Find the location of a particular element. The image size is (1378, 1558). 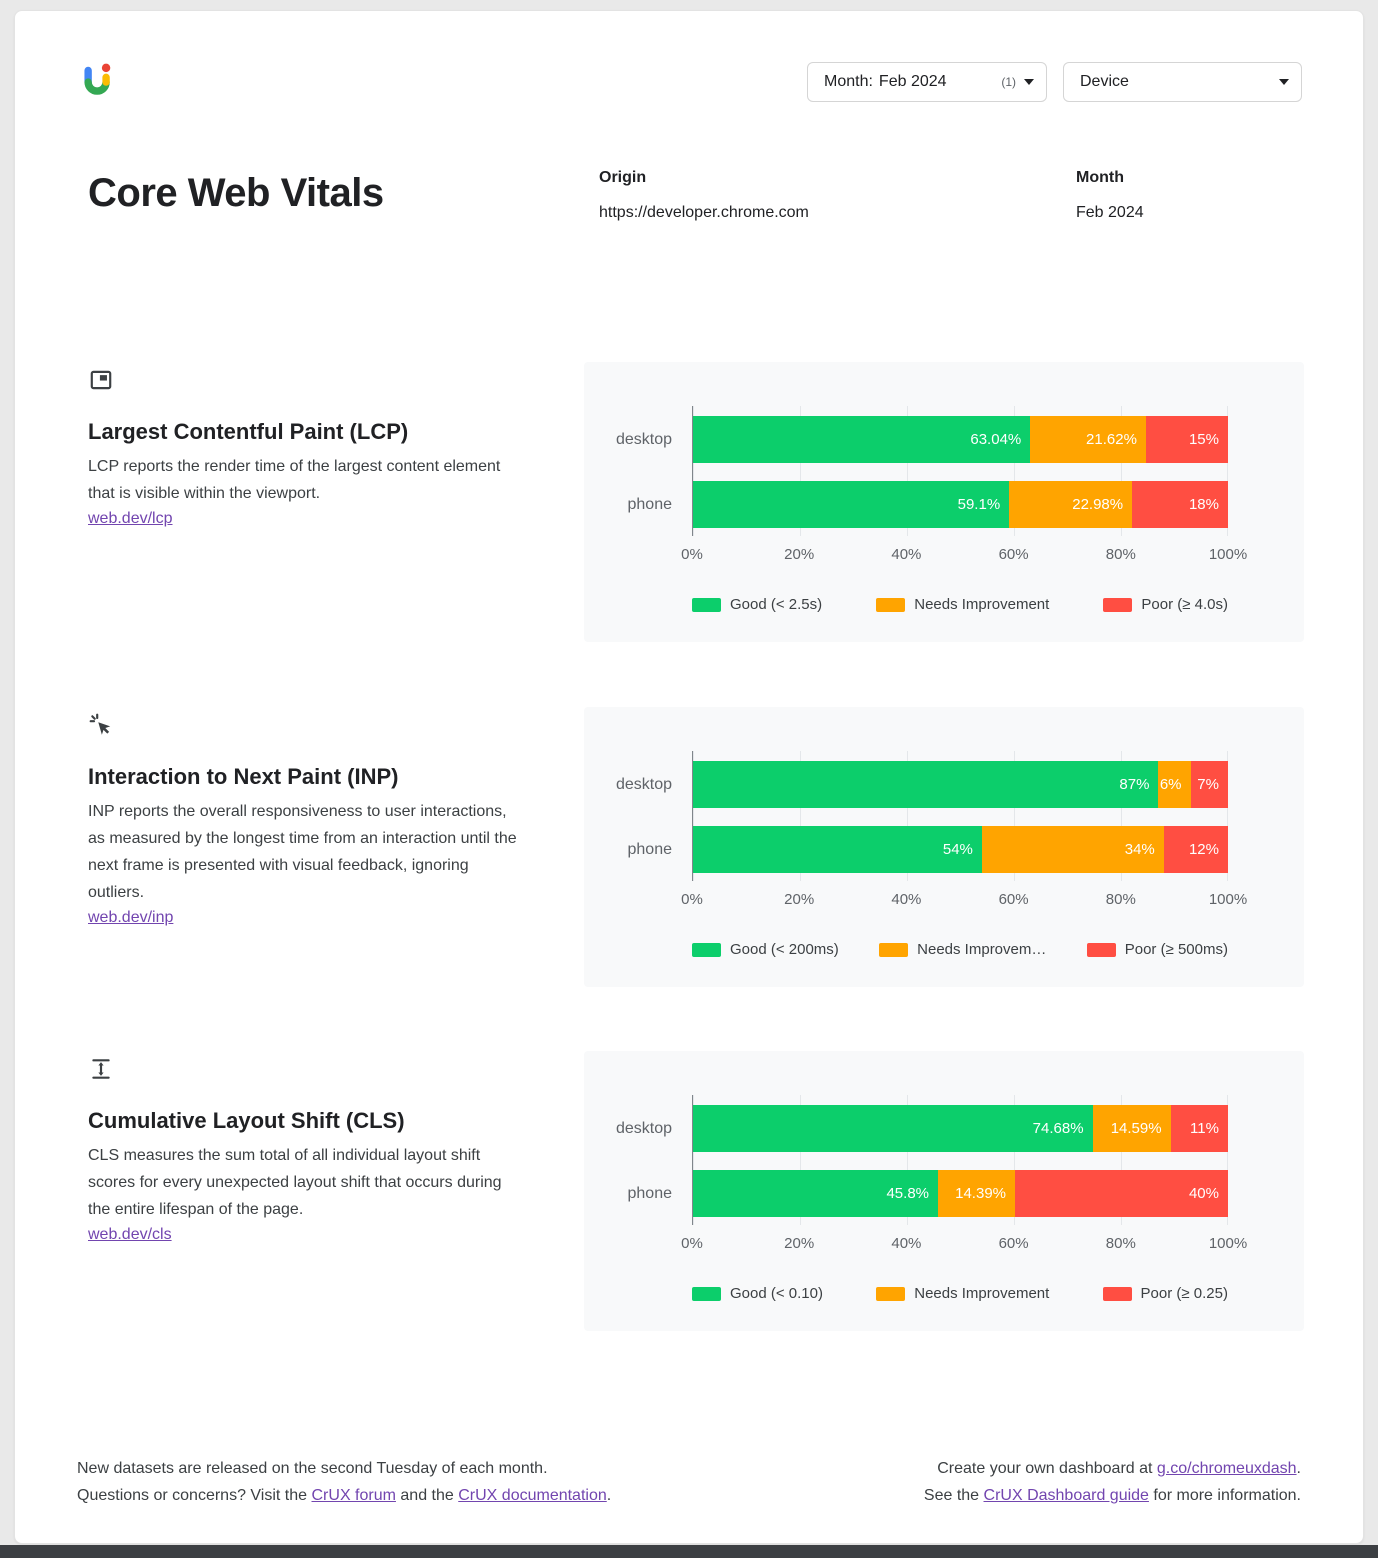

bar-segment-needs-improvement: 22.98% is located at coordinates (1071, 504).